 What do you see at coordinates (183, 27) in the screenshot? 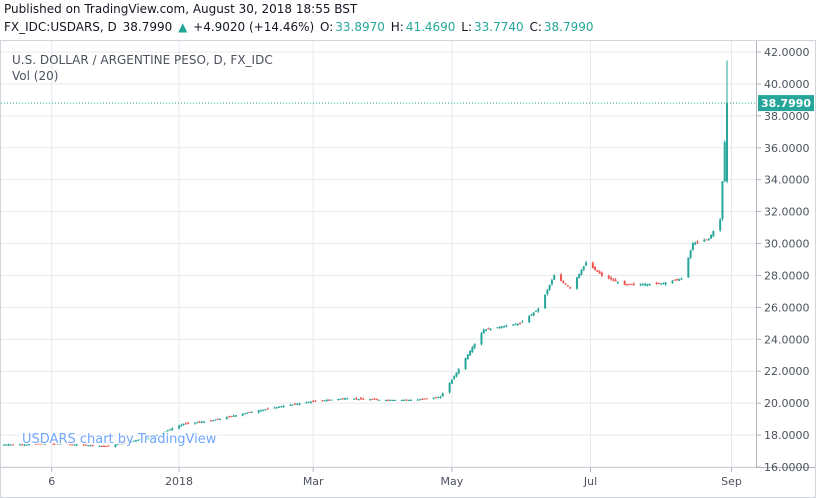
I see `change-up-arrow-icon: ▲` at bounding box center [183, 27].